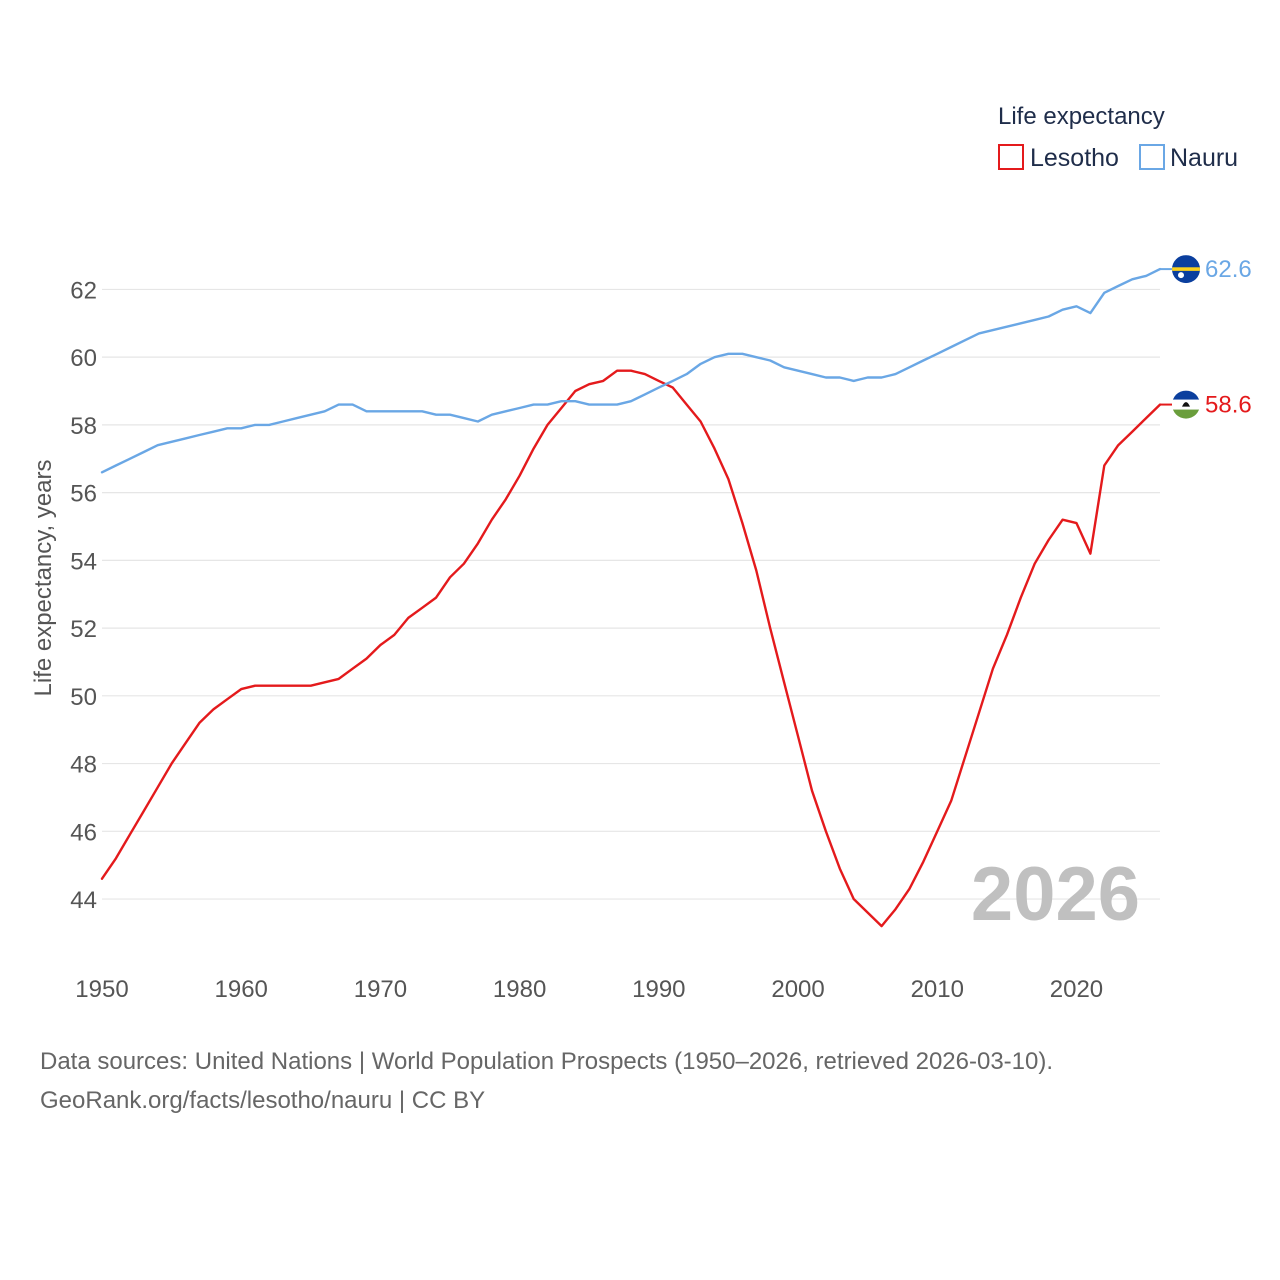 The height and width of the screenshot is (1280, 1280). Describe the element at coordinates (937, 989) in the screenshot. I see `x-tick-label: 2010` at that location.